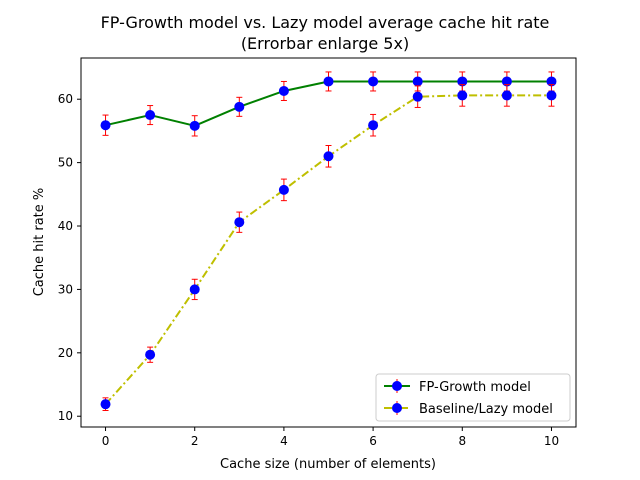 The height and width of the screenshot is (480, 640). Describe the element at coordinates (39, 242) in the screenshot. I see `y-axis-label: Cache hit rate %` at that location.